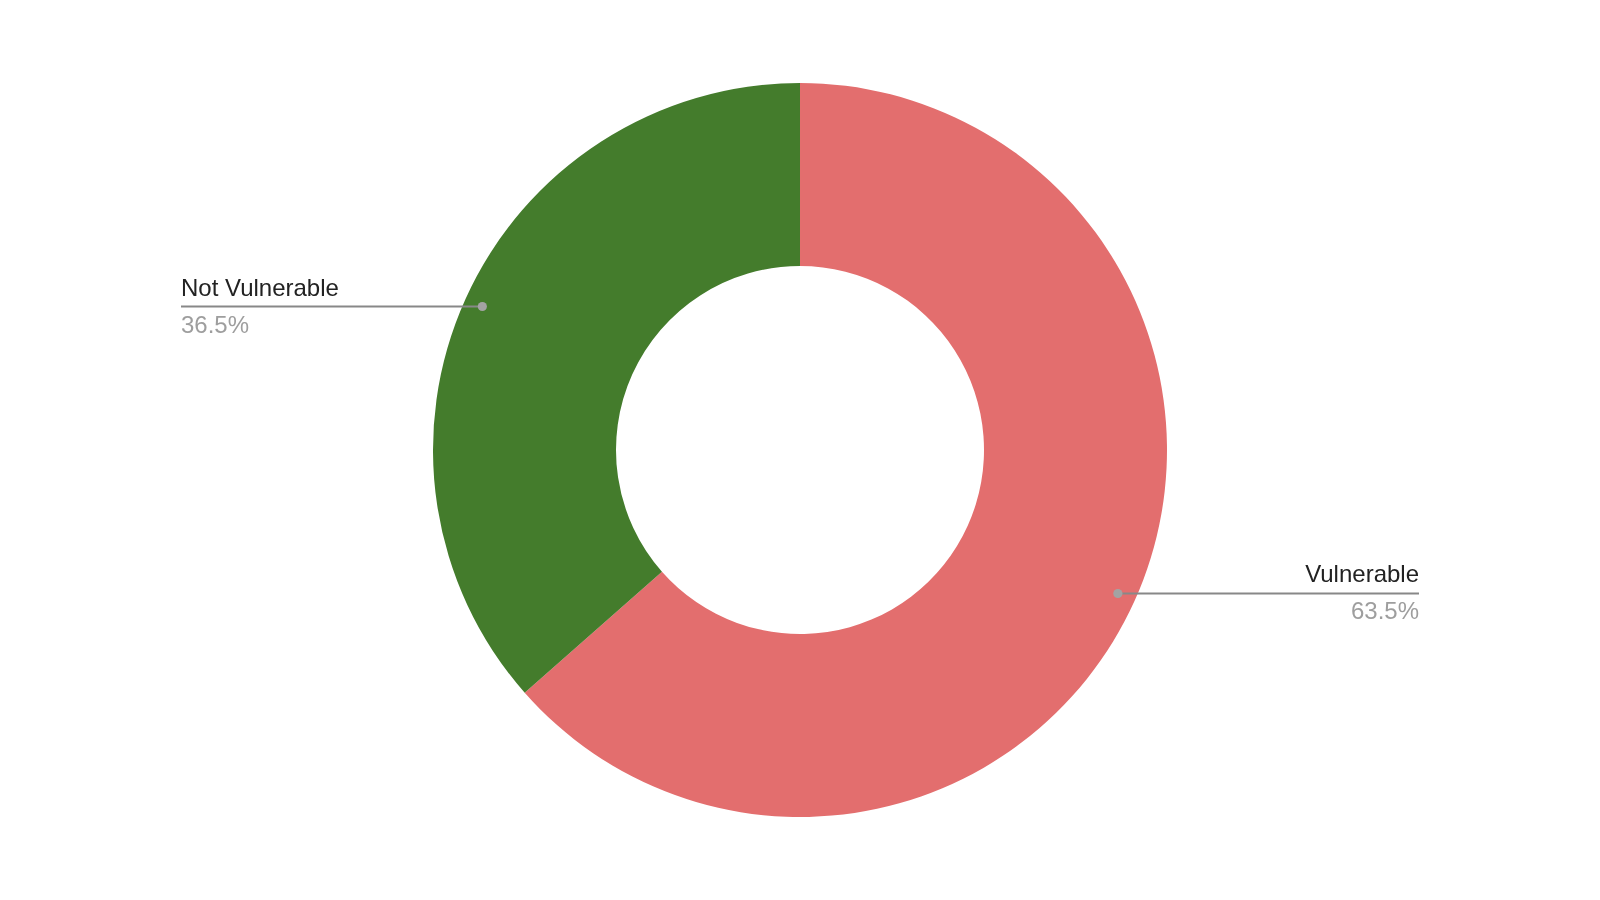  Describe the element at coordinates (1362, 574) in the screenshot. I see `slice-label: Vulnerable` at that location.